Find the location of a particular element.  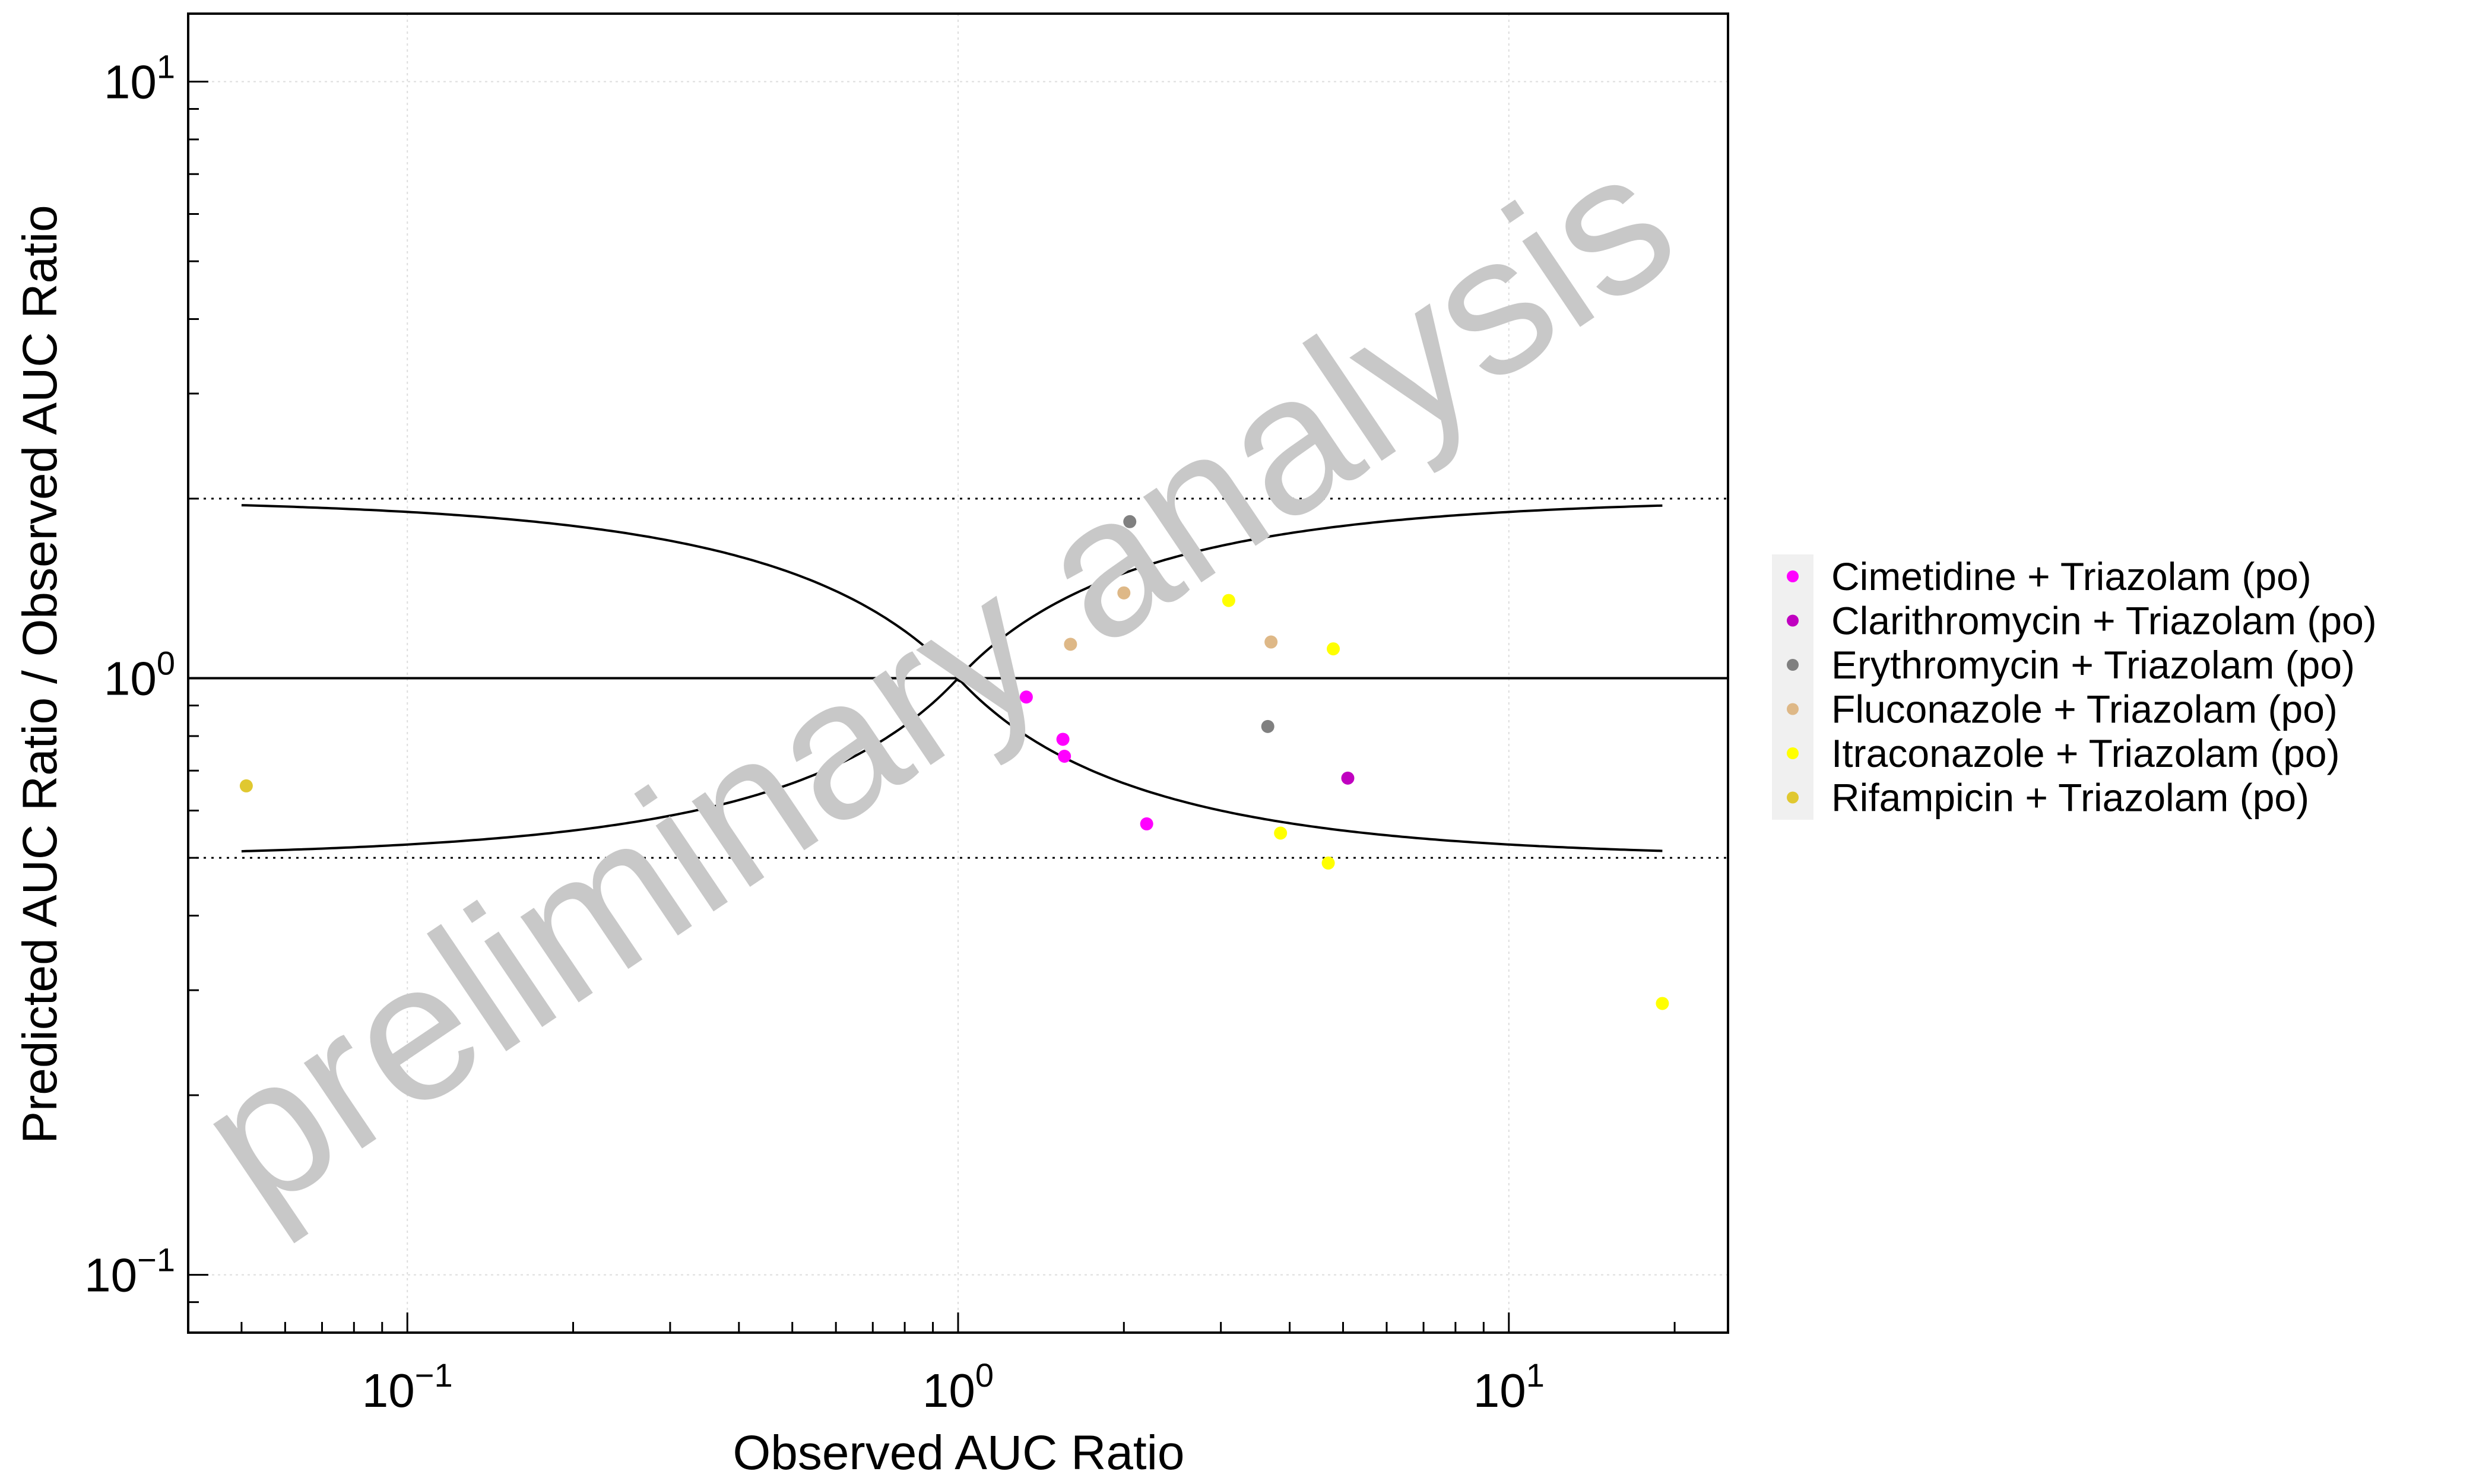

legend-label: Cimetidine + Triazolam (po) is located at coordinates (2071, 576).